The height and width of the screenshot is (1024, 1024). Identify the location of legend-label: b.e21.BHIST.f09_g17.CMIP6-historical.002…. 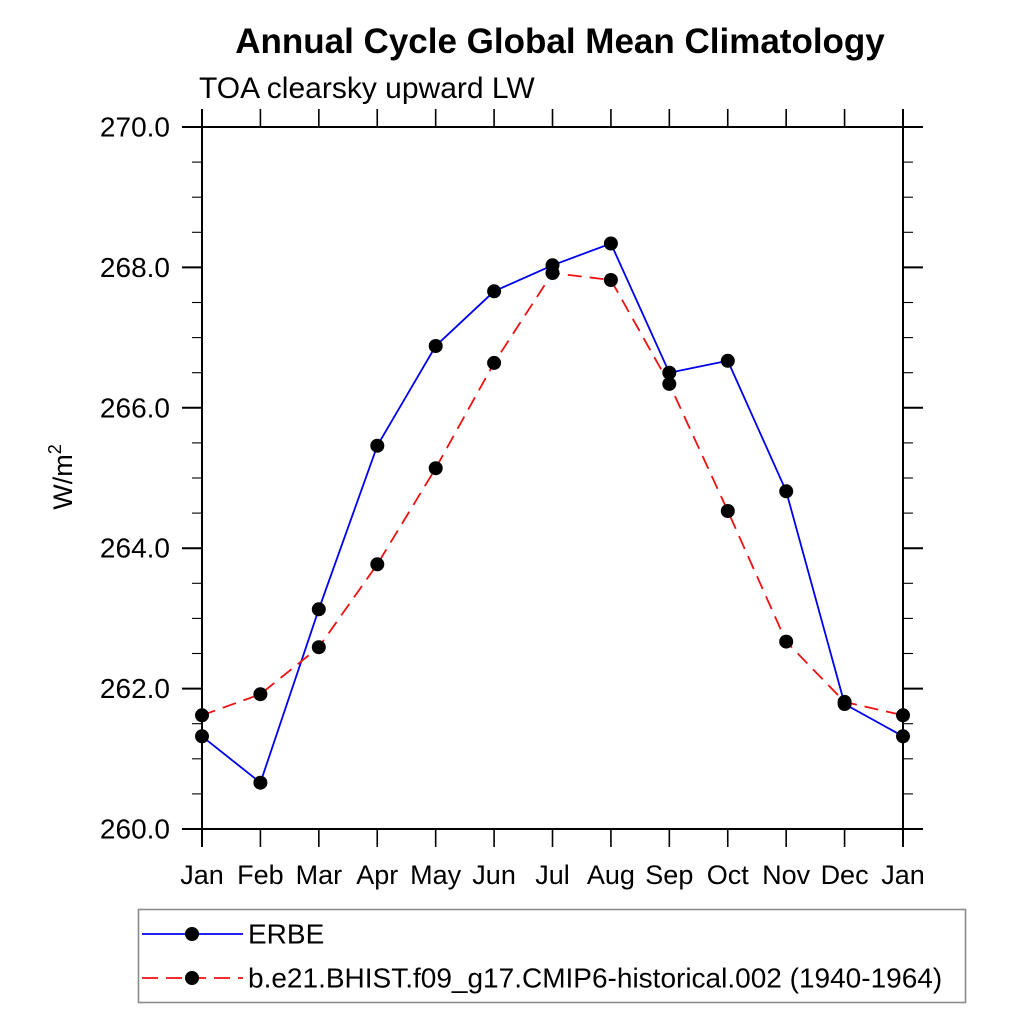
(595, 978).